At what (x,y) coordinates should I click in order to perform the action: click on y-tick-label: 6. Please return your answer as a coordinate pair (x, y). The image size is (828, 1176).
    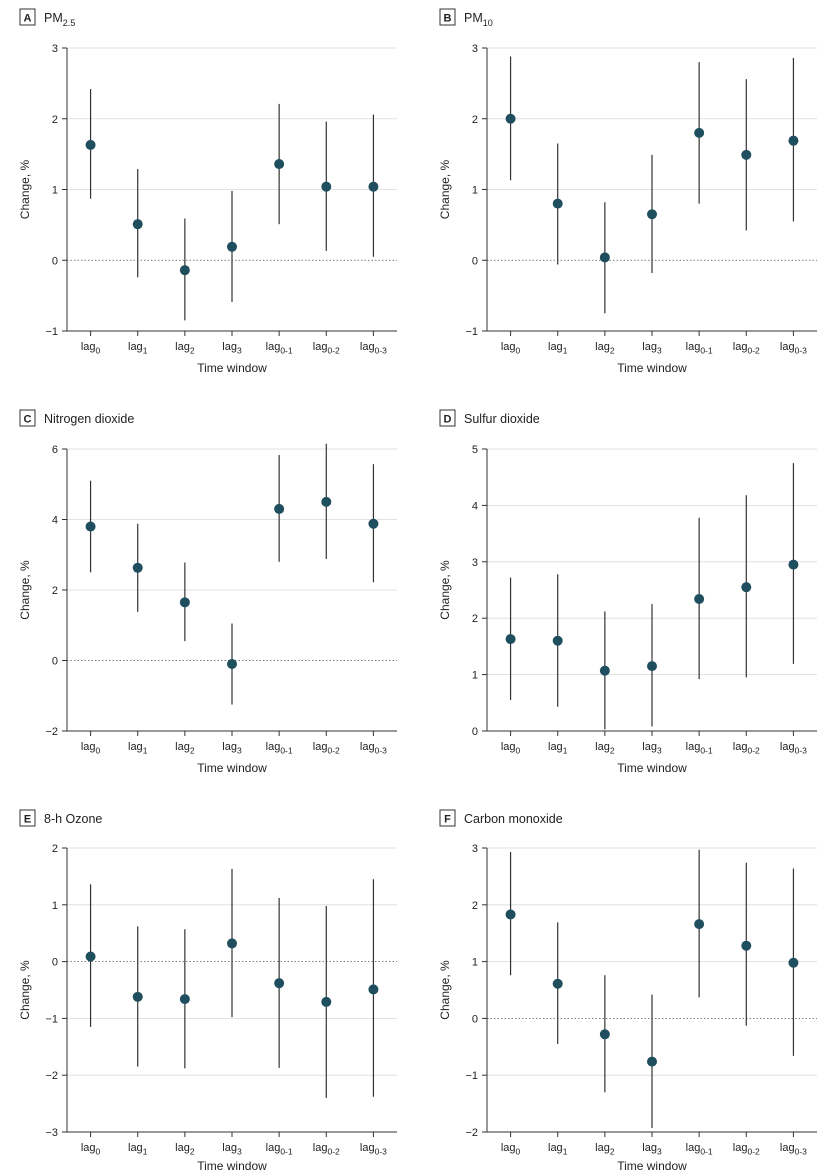
    Looking at the image, I should click on (55, 450).